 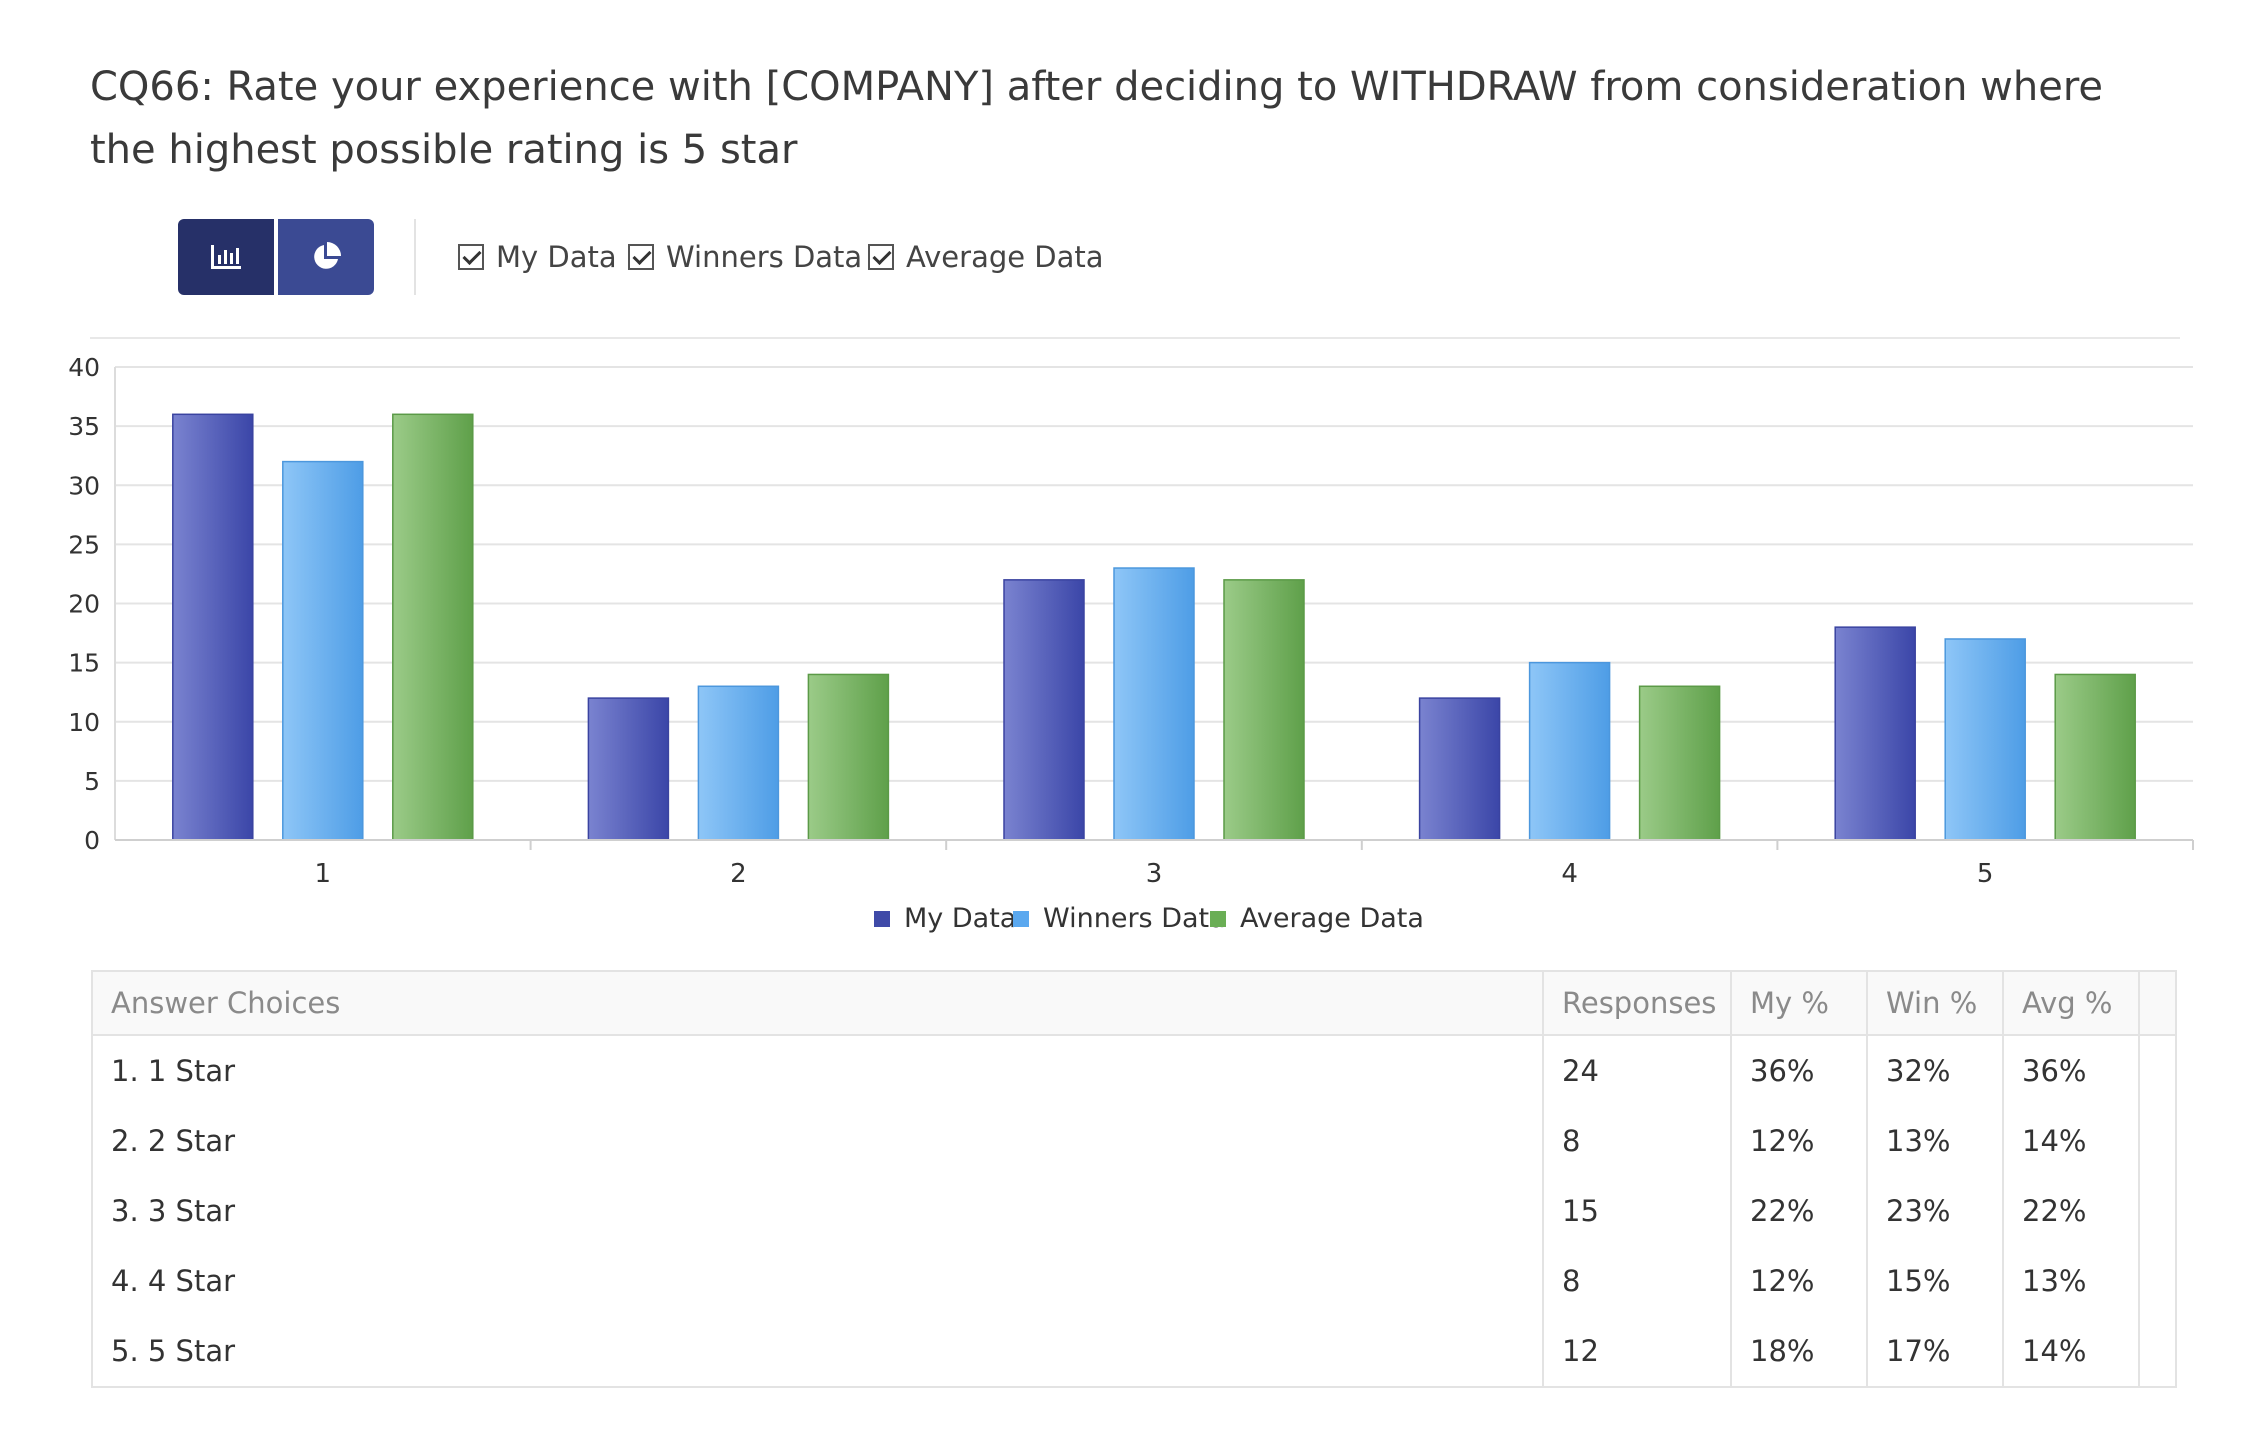 I want to click on pie-chart-icon, so click(x=327, y=255).